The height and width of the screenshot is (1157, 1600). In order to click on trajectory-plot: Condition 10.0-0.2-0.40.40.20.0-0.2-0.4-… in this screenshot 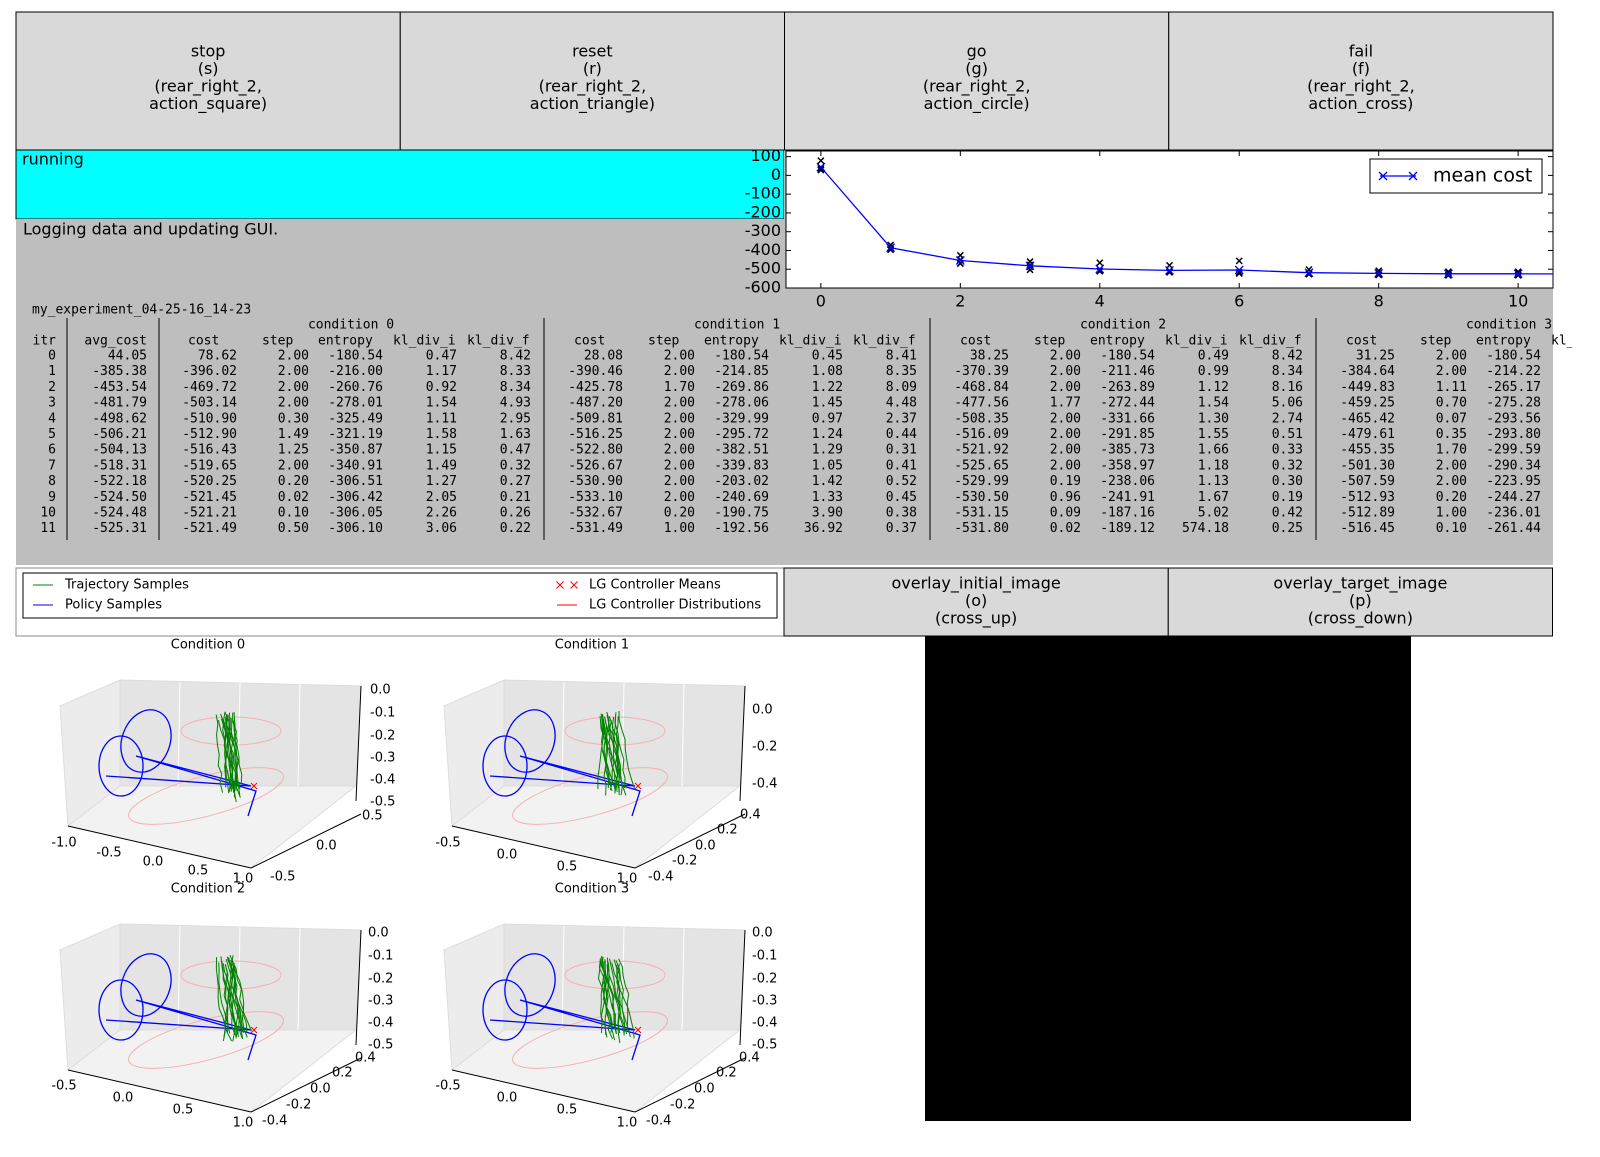, I will do `click(606, 762)`.